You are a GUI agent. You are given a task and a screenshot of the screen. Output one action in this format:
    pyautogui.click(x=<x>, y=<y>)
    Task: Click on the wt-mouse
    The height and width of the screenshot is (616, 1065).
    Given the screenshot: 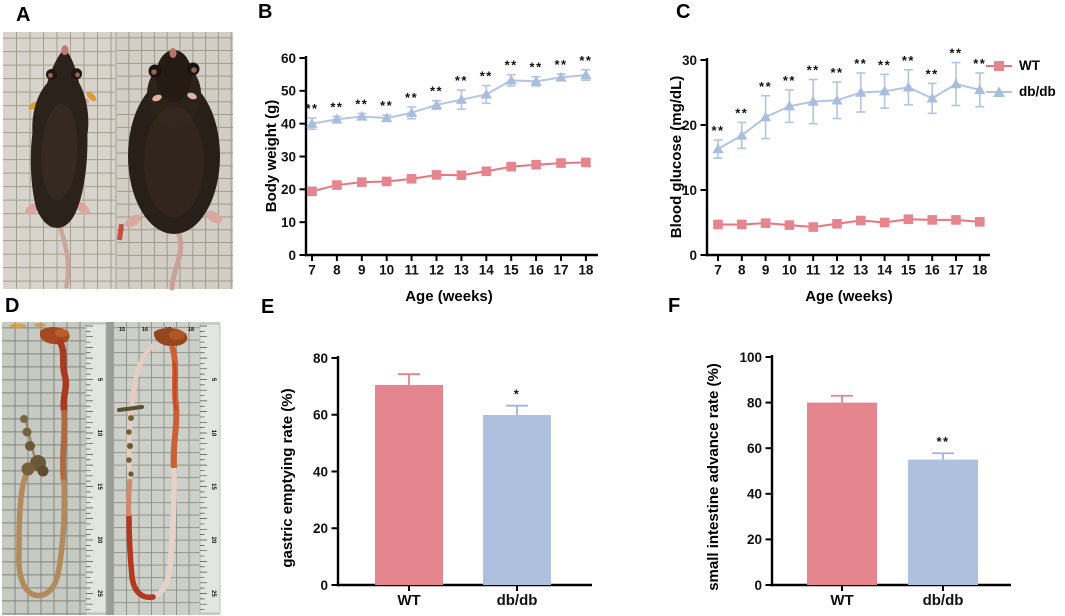 What is the action you would take?
    pyautogui.click(x=61, y=167)
    